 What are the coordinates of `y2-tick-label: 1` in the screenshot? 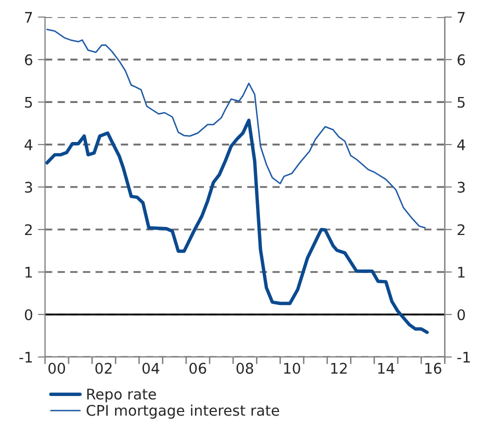 It's located at (461, 272).